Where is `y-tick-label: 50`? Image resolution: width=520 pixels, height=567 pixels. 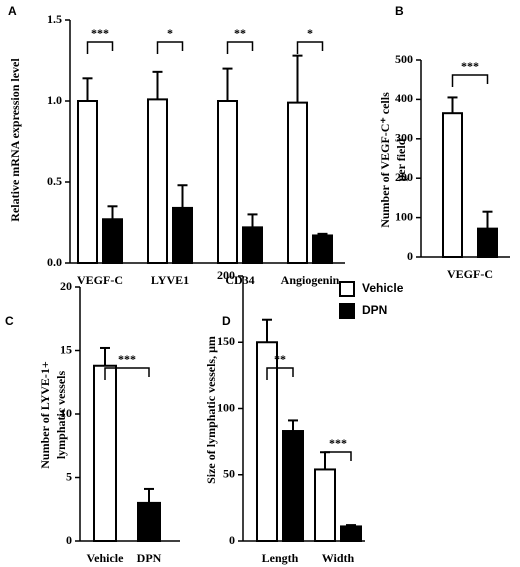 y-tick-label: 50 is located at coordinates (229, 474).